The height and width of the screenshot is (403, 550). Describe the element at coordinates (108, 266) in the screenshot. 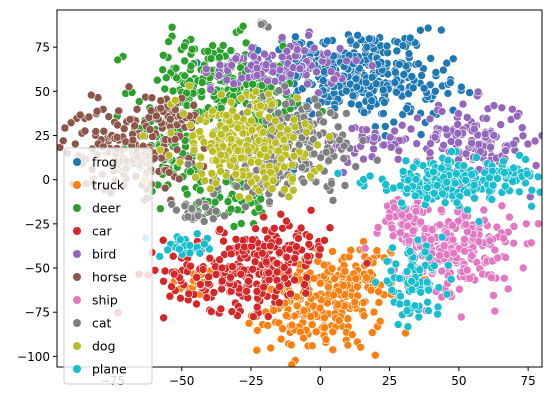

I see `legend-box` at that location.